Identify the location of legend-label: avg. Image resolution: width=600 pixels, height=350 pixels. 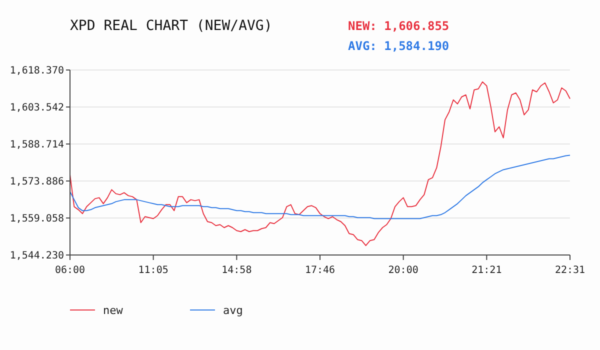
(233, 310).